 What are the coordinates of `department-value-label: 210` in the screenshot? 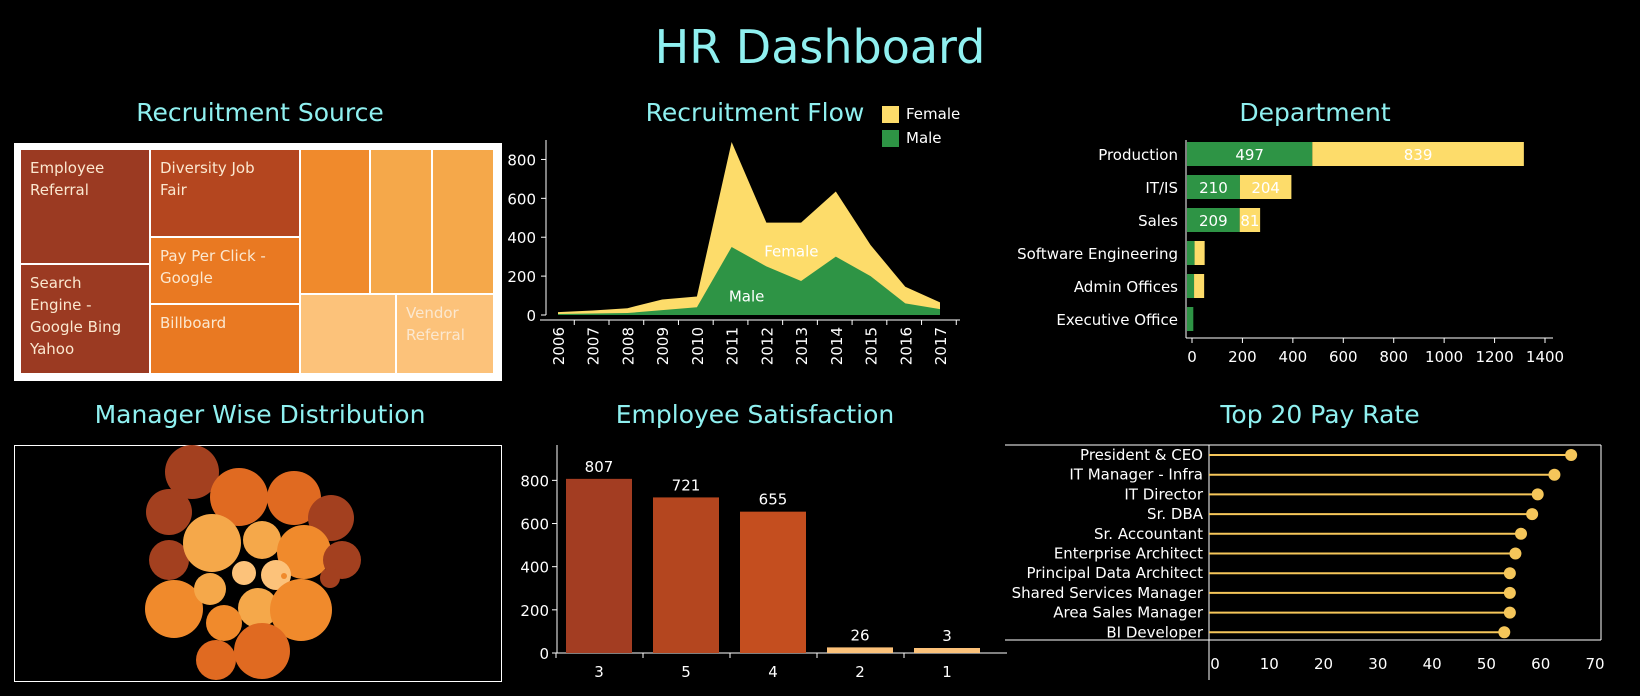 It's located at (1213, 188).